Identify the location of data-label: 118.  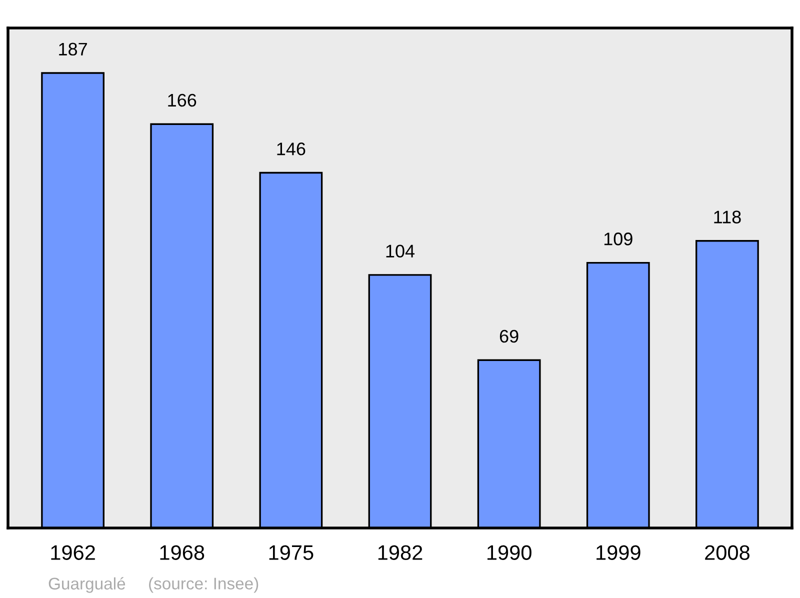
(727, 217).